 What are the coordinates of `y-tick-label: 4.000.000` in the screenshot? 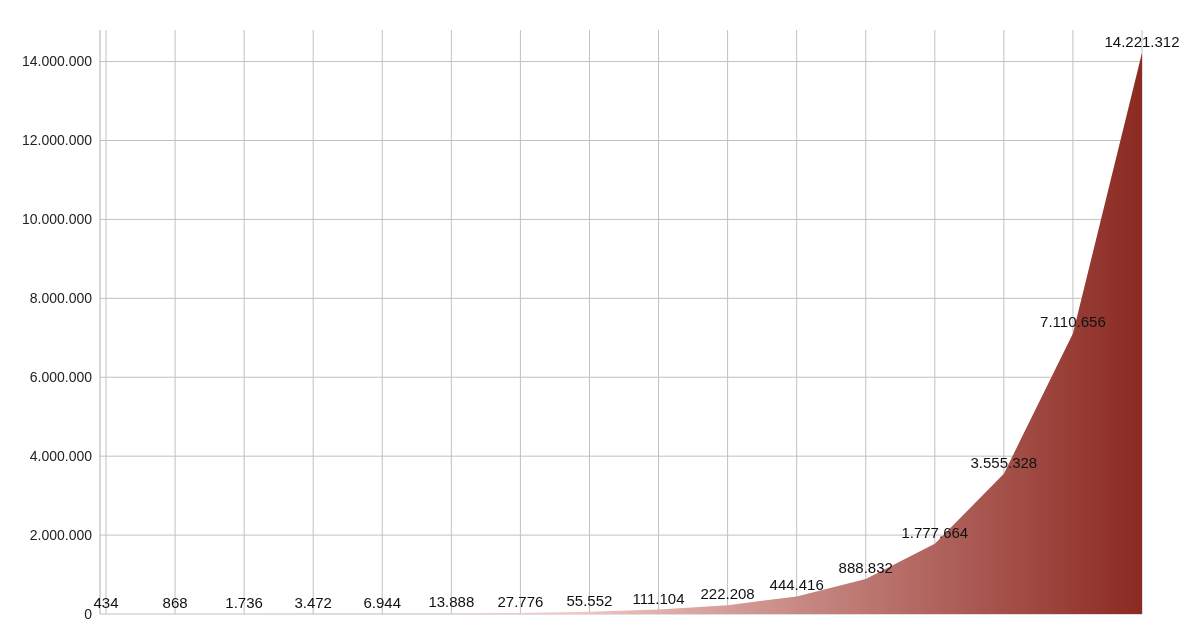 It's located at (61, 456).